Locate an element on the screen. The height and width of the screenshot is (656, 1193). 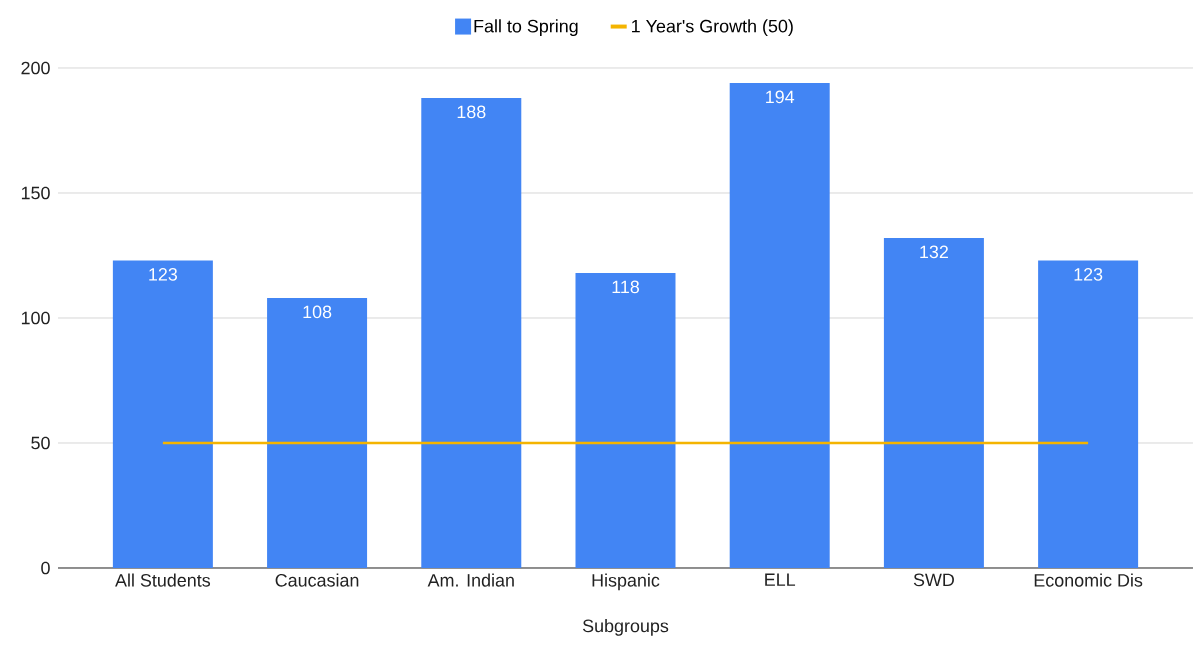
y-tick-label: 50 is located at coordinates (40, 443).